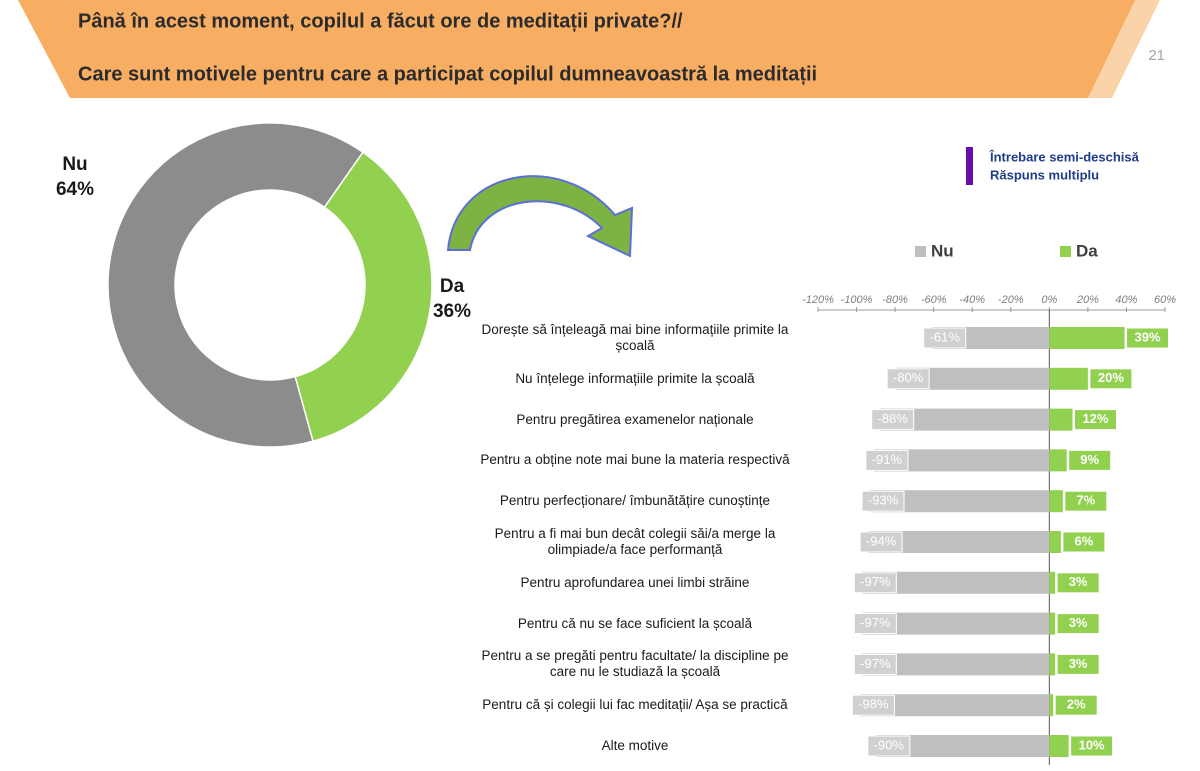 The width and height of the screenshot is (1200, 771). Describe the element at coordinates (635, 745) in the screenshot. I see `category-label: Alte motive` at that location.